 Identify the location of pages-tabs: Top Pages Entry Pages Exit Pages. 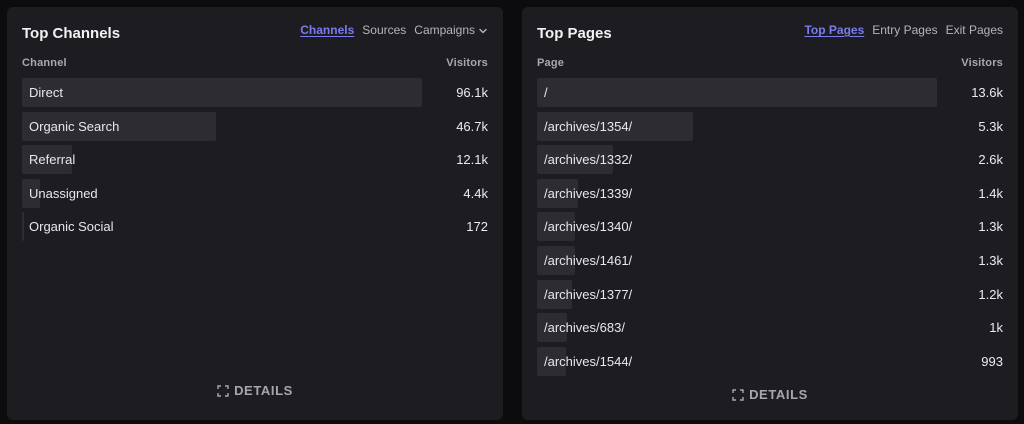
(903, 30).